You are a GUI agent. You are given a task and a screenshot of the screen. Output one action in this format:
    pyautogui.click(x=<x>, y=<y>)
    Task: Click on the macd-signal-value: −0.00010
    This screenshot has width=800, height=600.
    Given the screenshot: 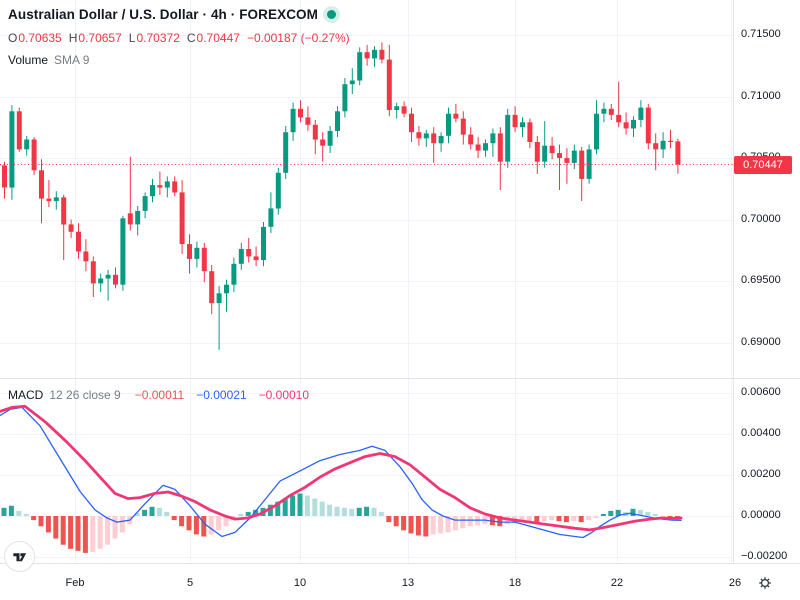 What is the action you would take?
    pyautogui.click(x=284, y=395)
    